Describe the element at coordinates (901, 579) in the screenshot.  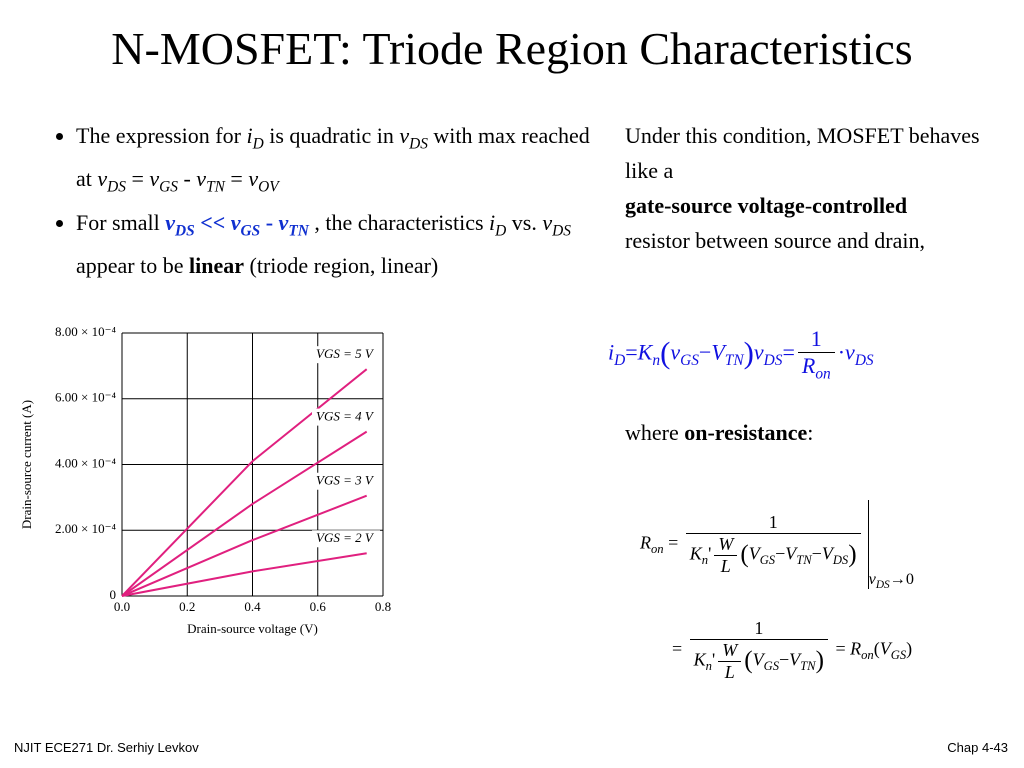
I see `text-run: →0` at that location.